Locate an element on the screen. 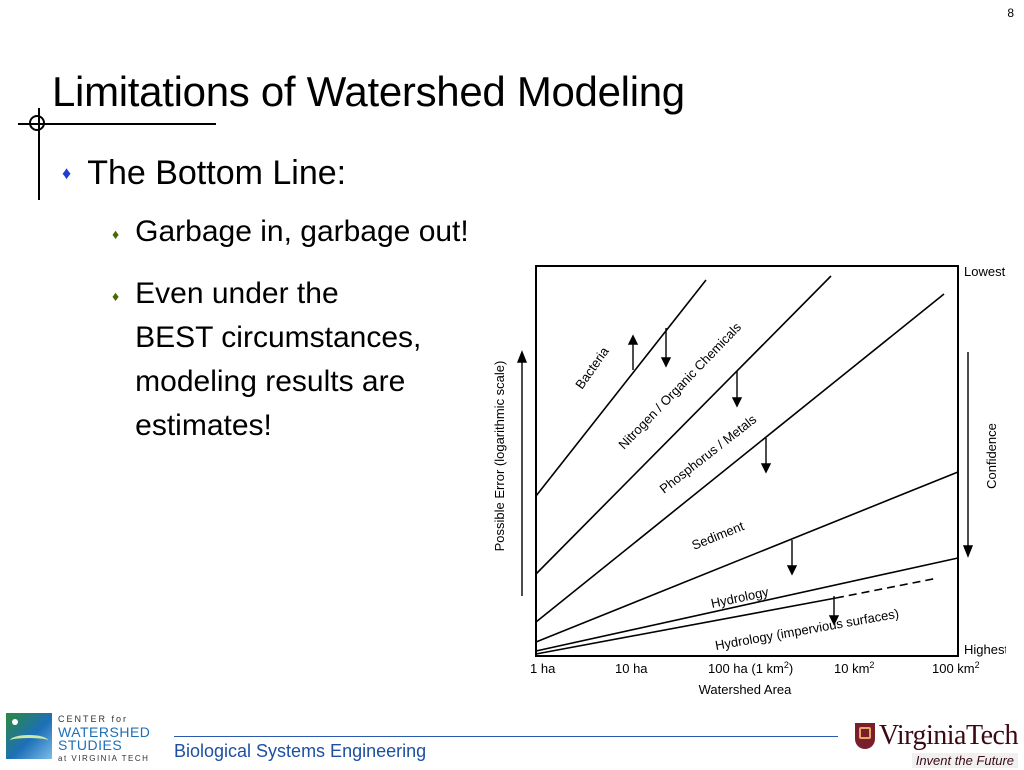 This screenshot has height=770, width=1024. decor-circle is located at coordinates (37, 123).